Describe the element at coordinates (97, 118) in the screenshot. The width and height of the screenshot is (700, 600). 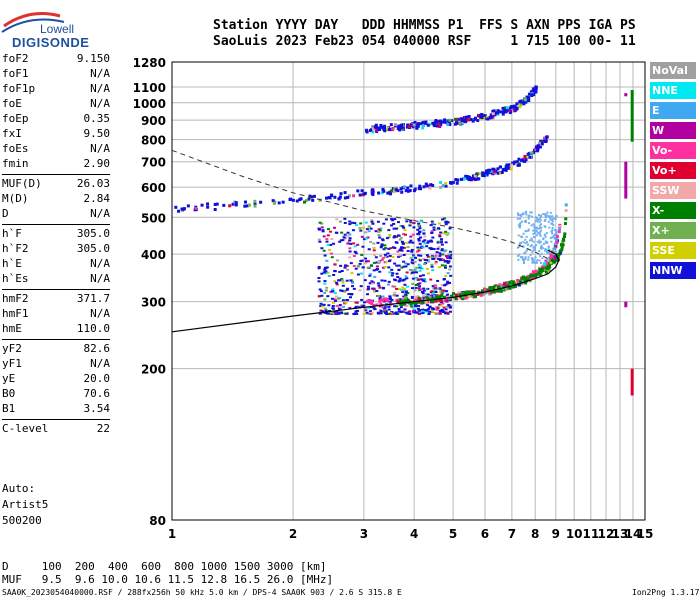
I see `param-value: 0.35` at that location.